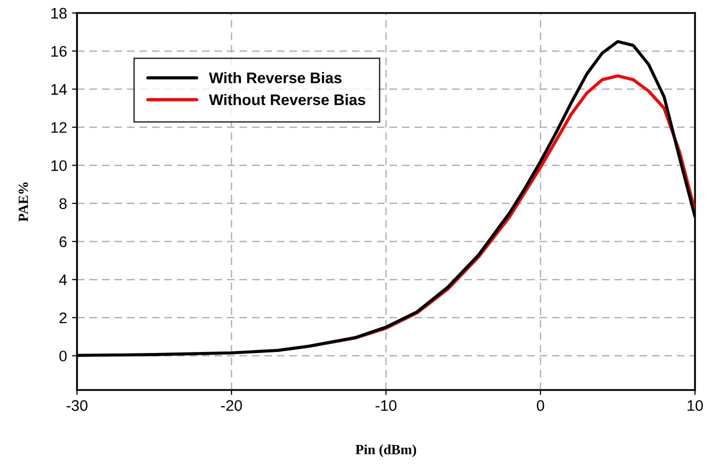 The image size is (707, 467). Describe the element at coordinates (275, 78) in the screenshot. I see `legend-label: With Reverse Bias` at that location.